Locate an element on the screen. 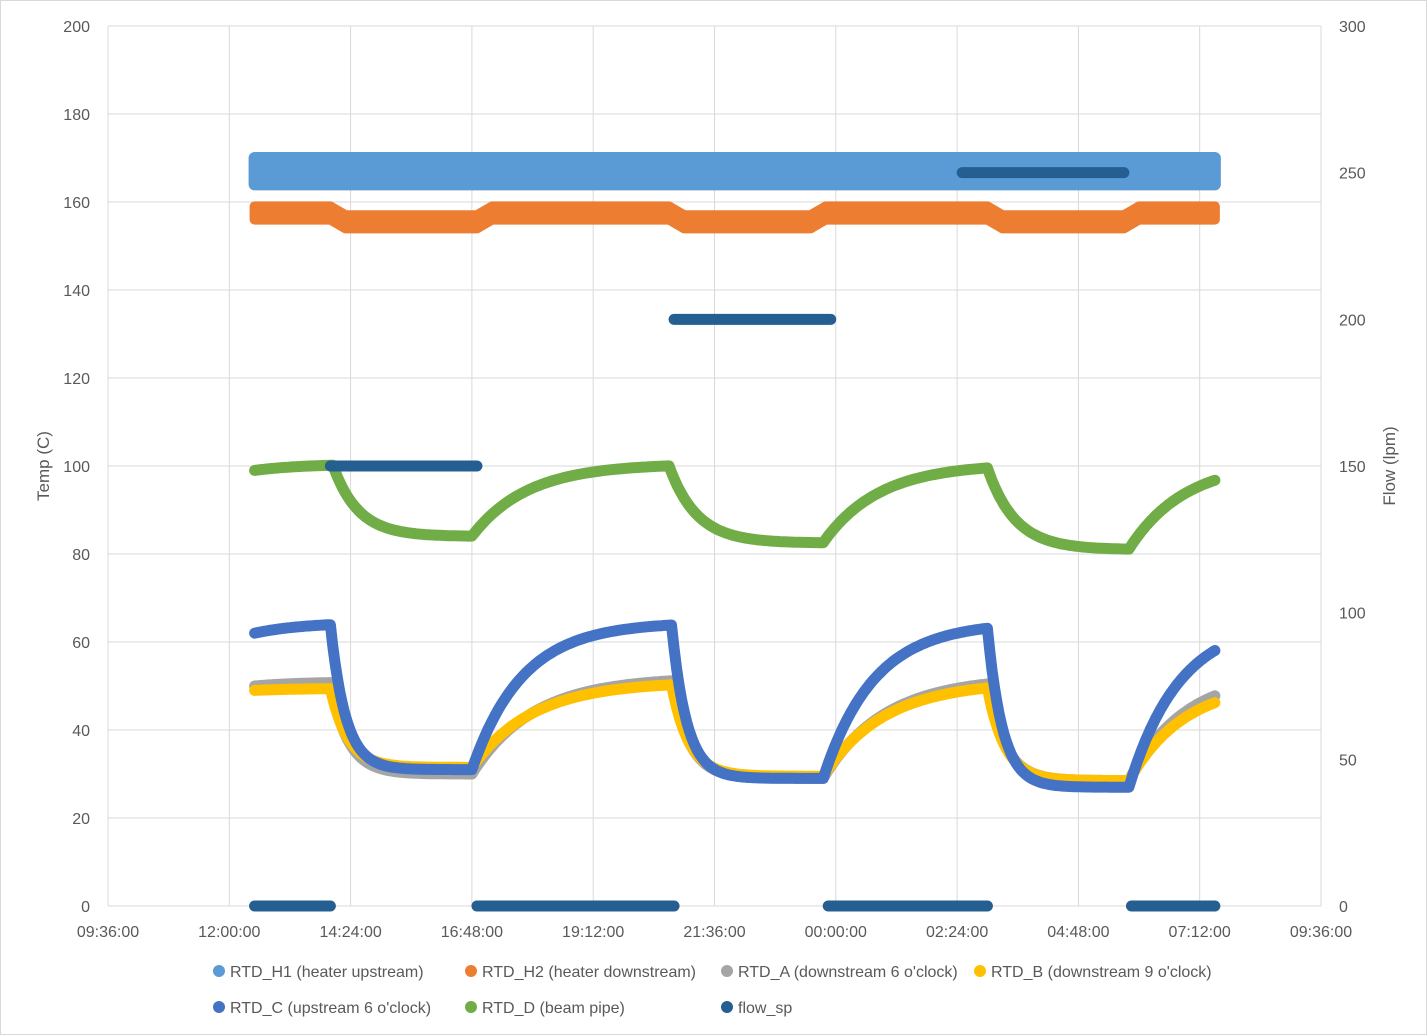 This screenshot has width=1427, height=1036. series-rtd-h1-heater-upstream is located at coordinates (734, 171).